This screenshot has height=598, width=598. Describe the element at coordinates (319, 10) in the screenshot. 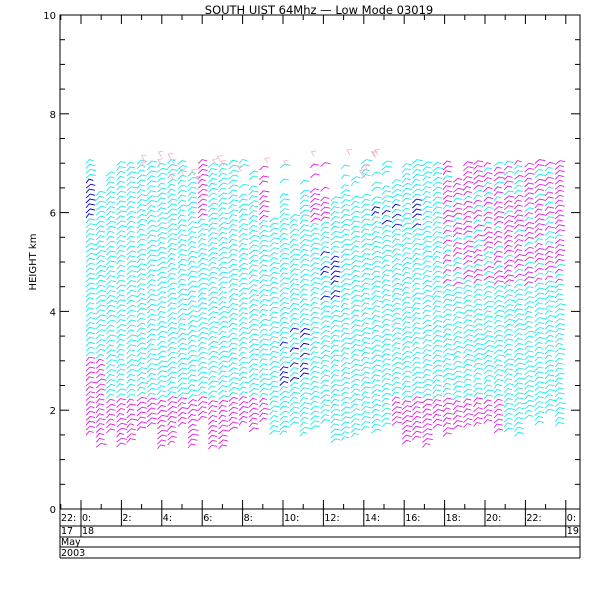

I see `chart-title: SOUTH UIST 64Mhz — Low Mode 03019` at that location.